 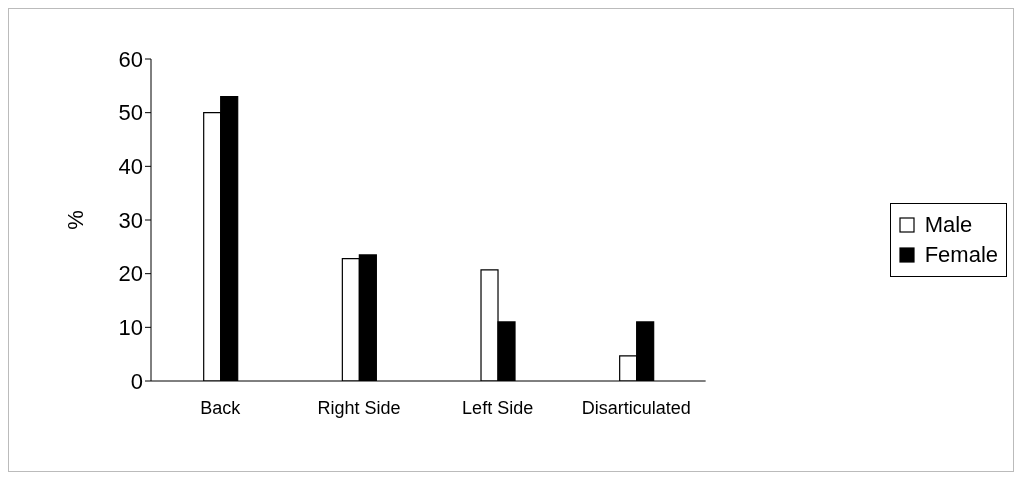 What do you see at coordinates (75, 220) in the screenshot?
I see `y-axis-title: %` at bounding box center [75, 220].